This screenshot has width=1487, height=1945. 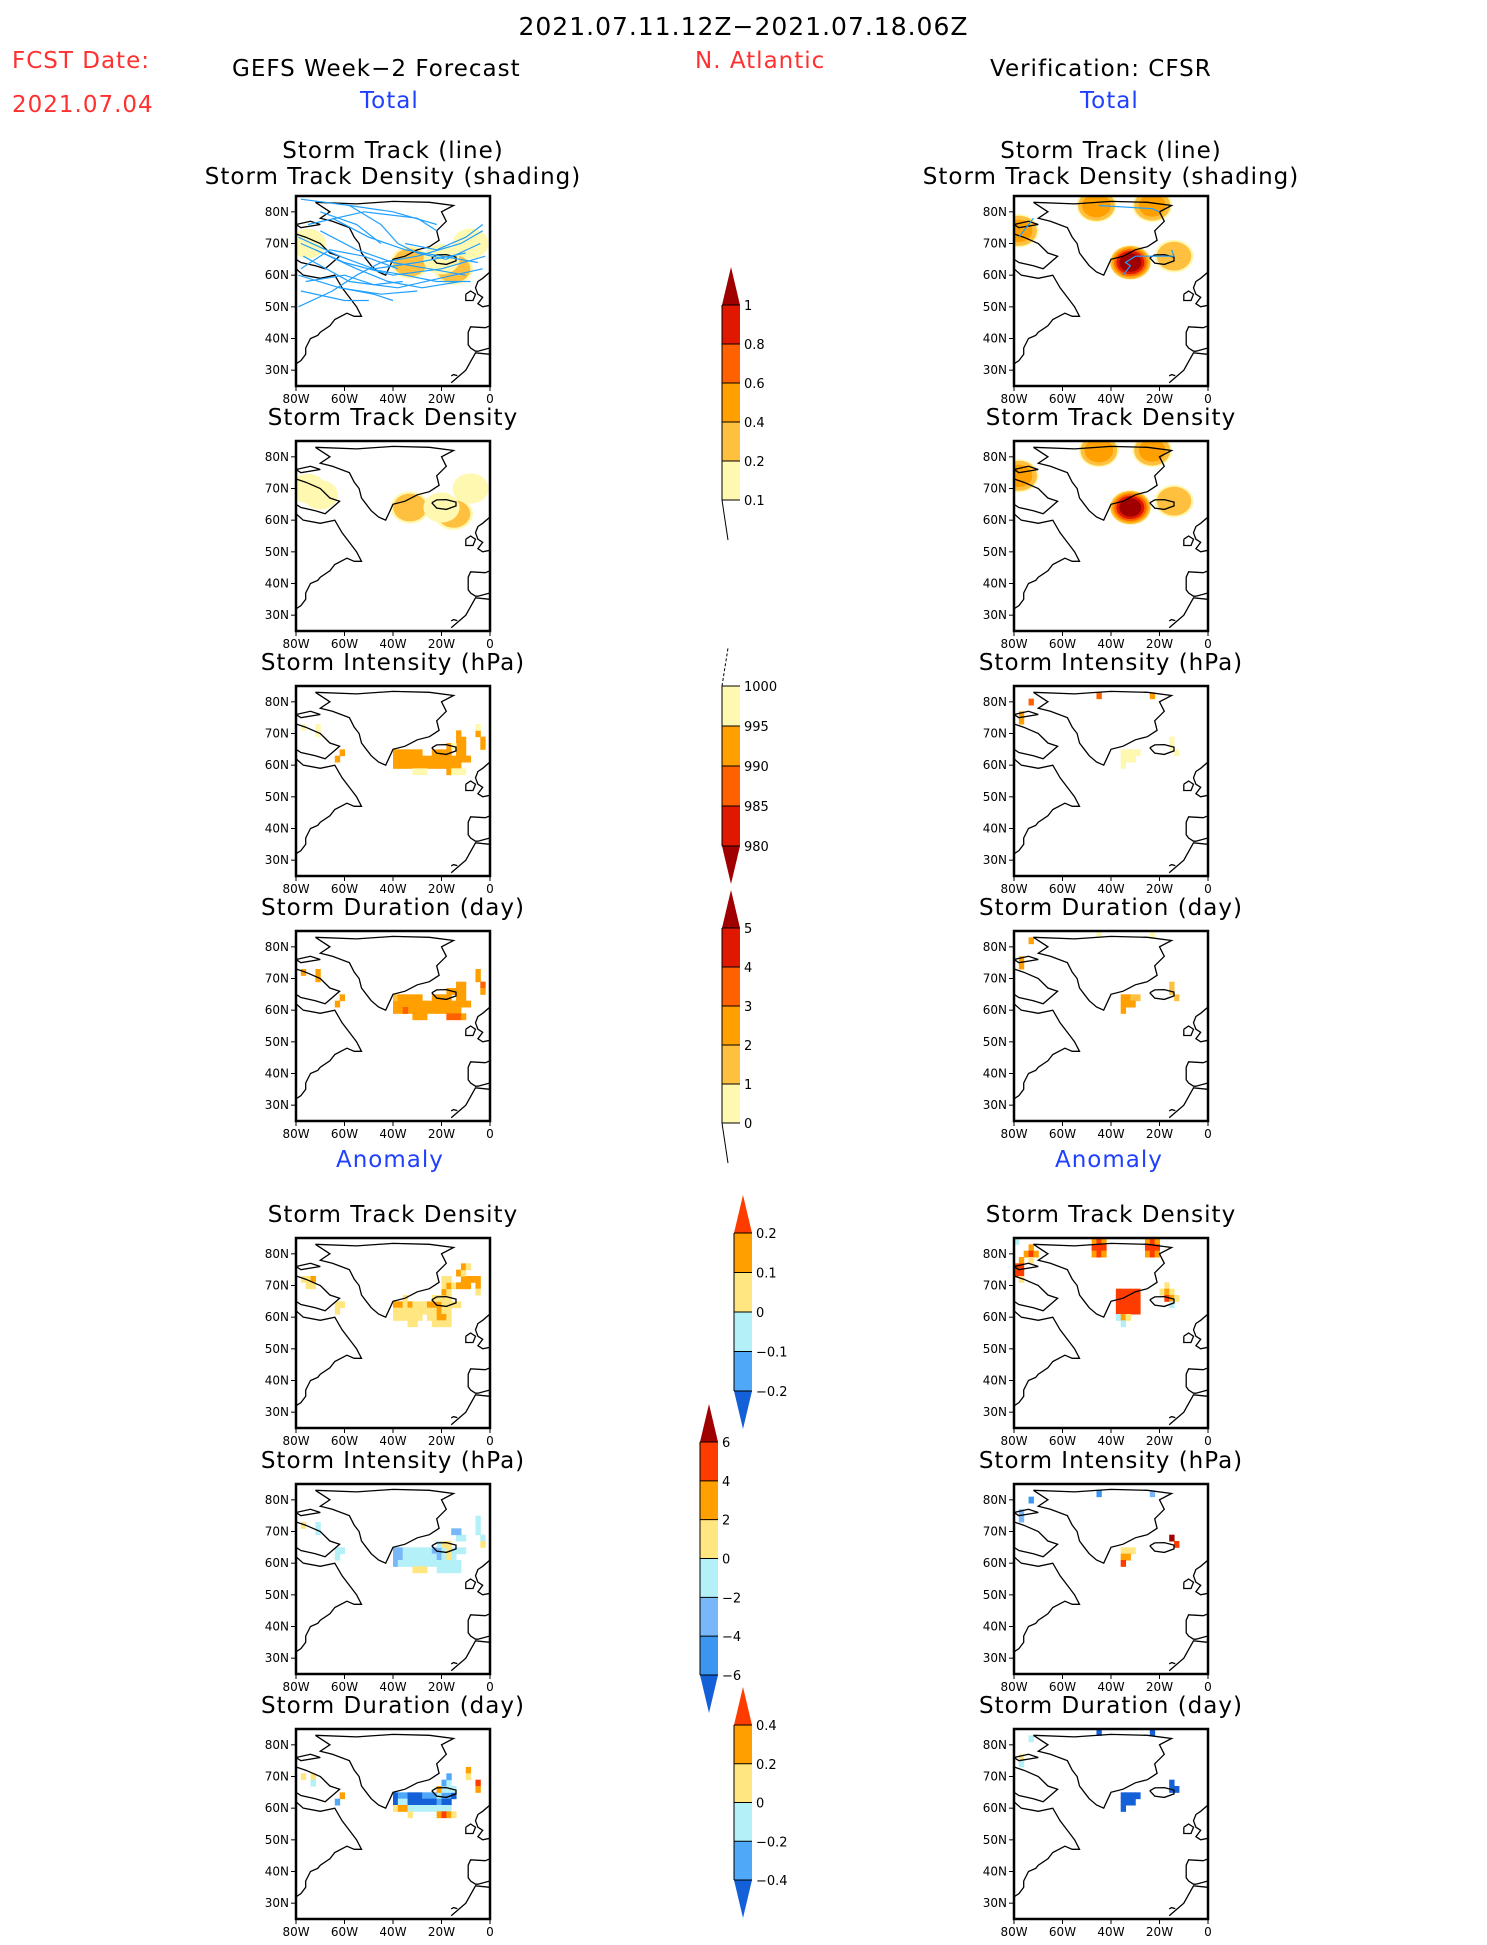 I want to click on panel-title: Storm Intensity (hPa), so click(x=1111, y=1461).